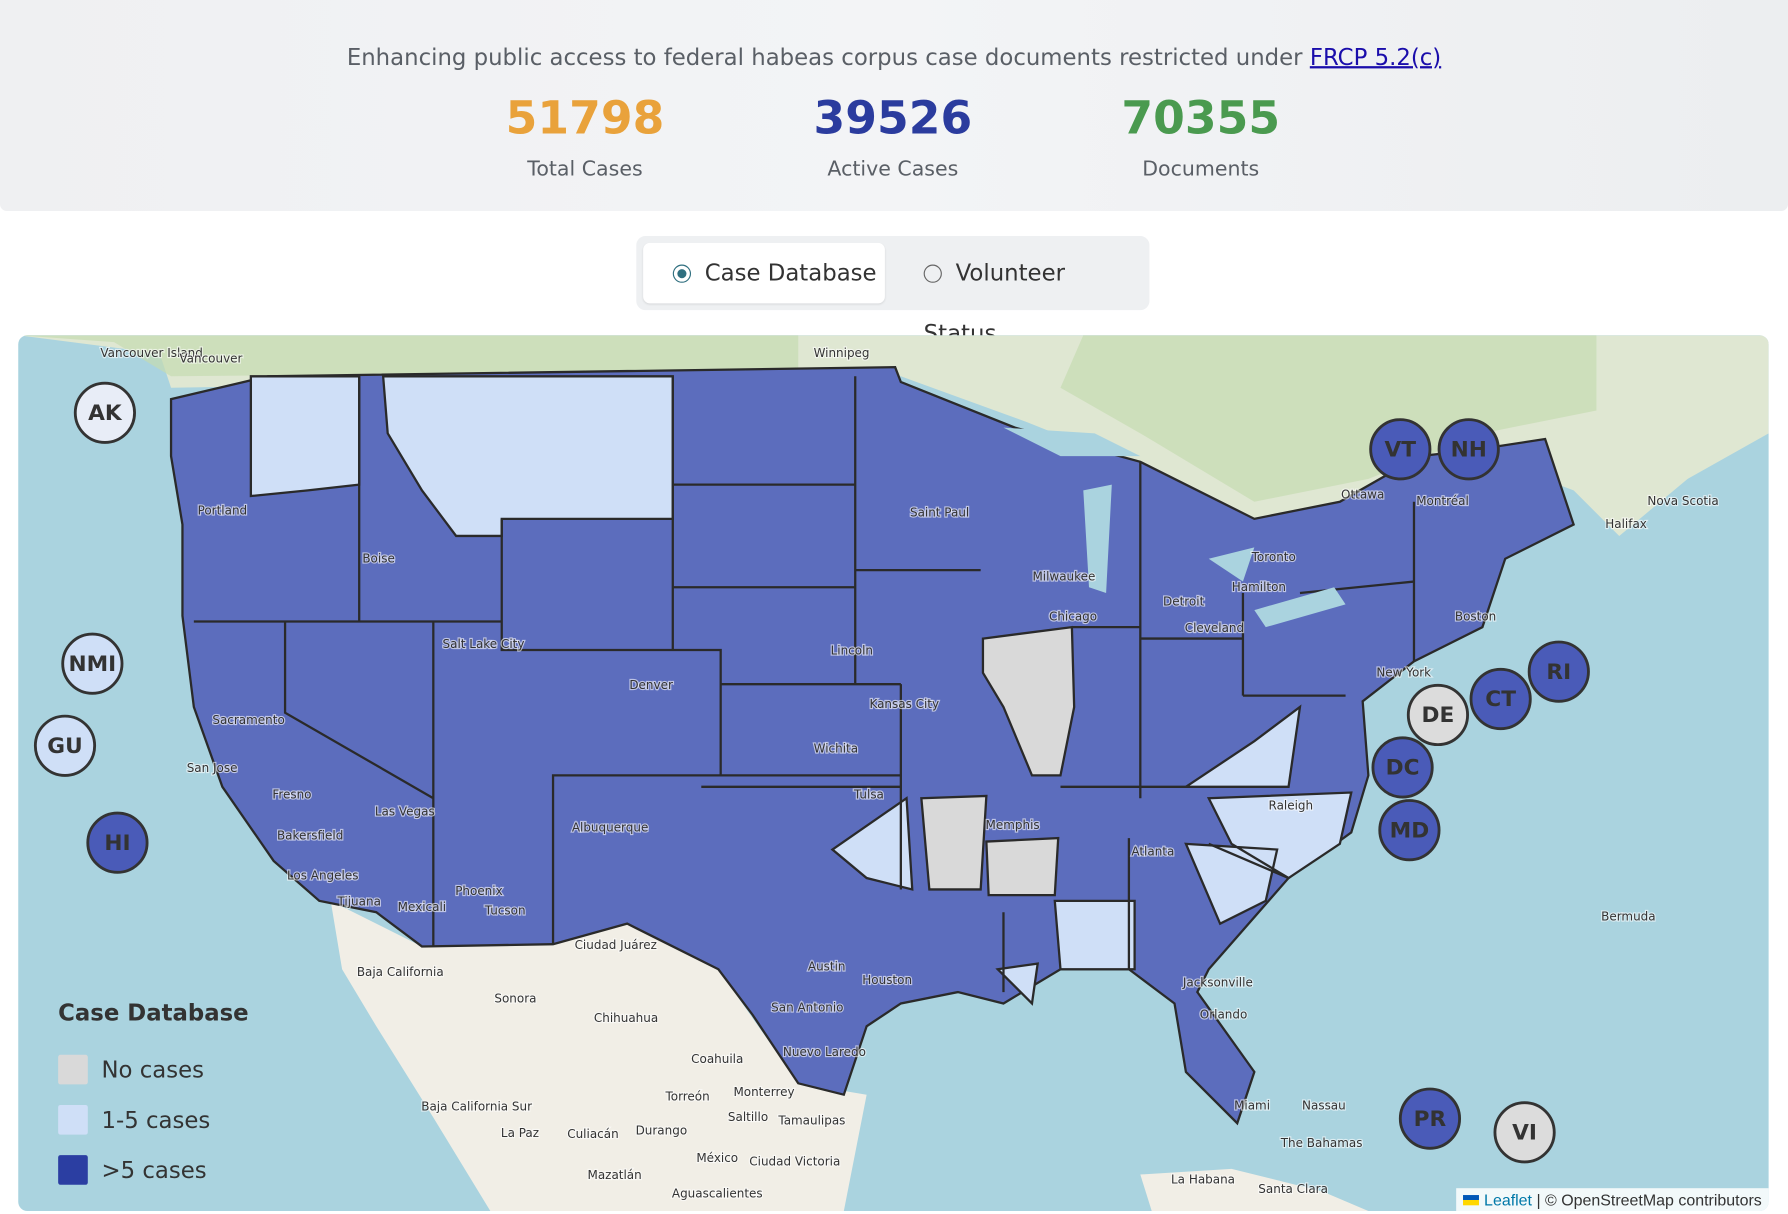 This screenshot has height=1214, width=1788. I want to click on marker-label: VT, so click(1401, 449).